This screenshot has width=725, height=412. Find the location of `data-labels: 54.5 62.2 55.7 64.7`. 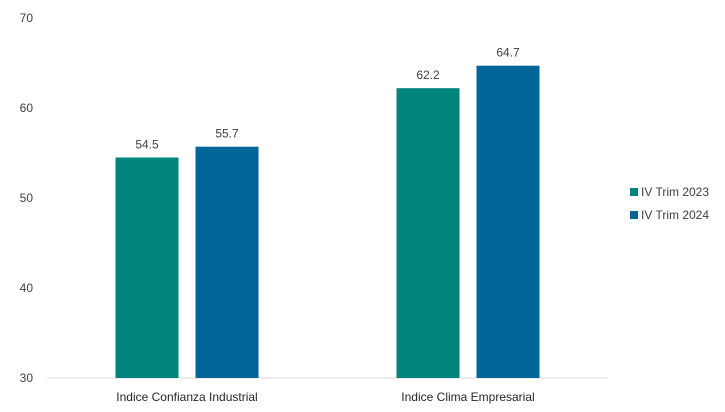

data-labels: 54.5 62.2 55.7 64.7 is located at coordinates (327, 99).